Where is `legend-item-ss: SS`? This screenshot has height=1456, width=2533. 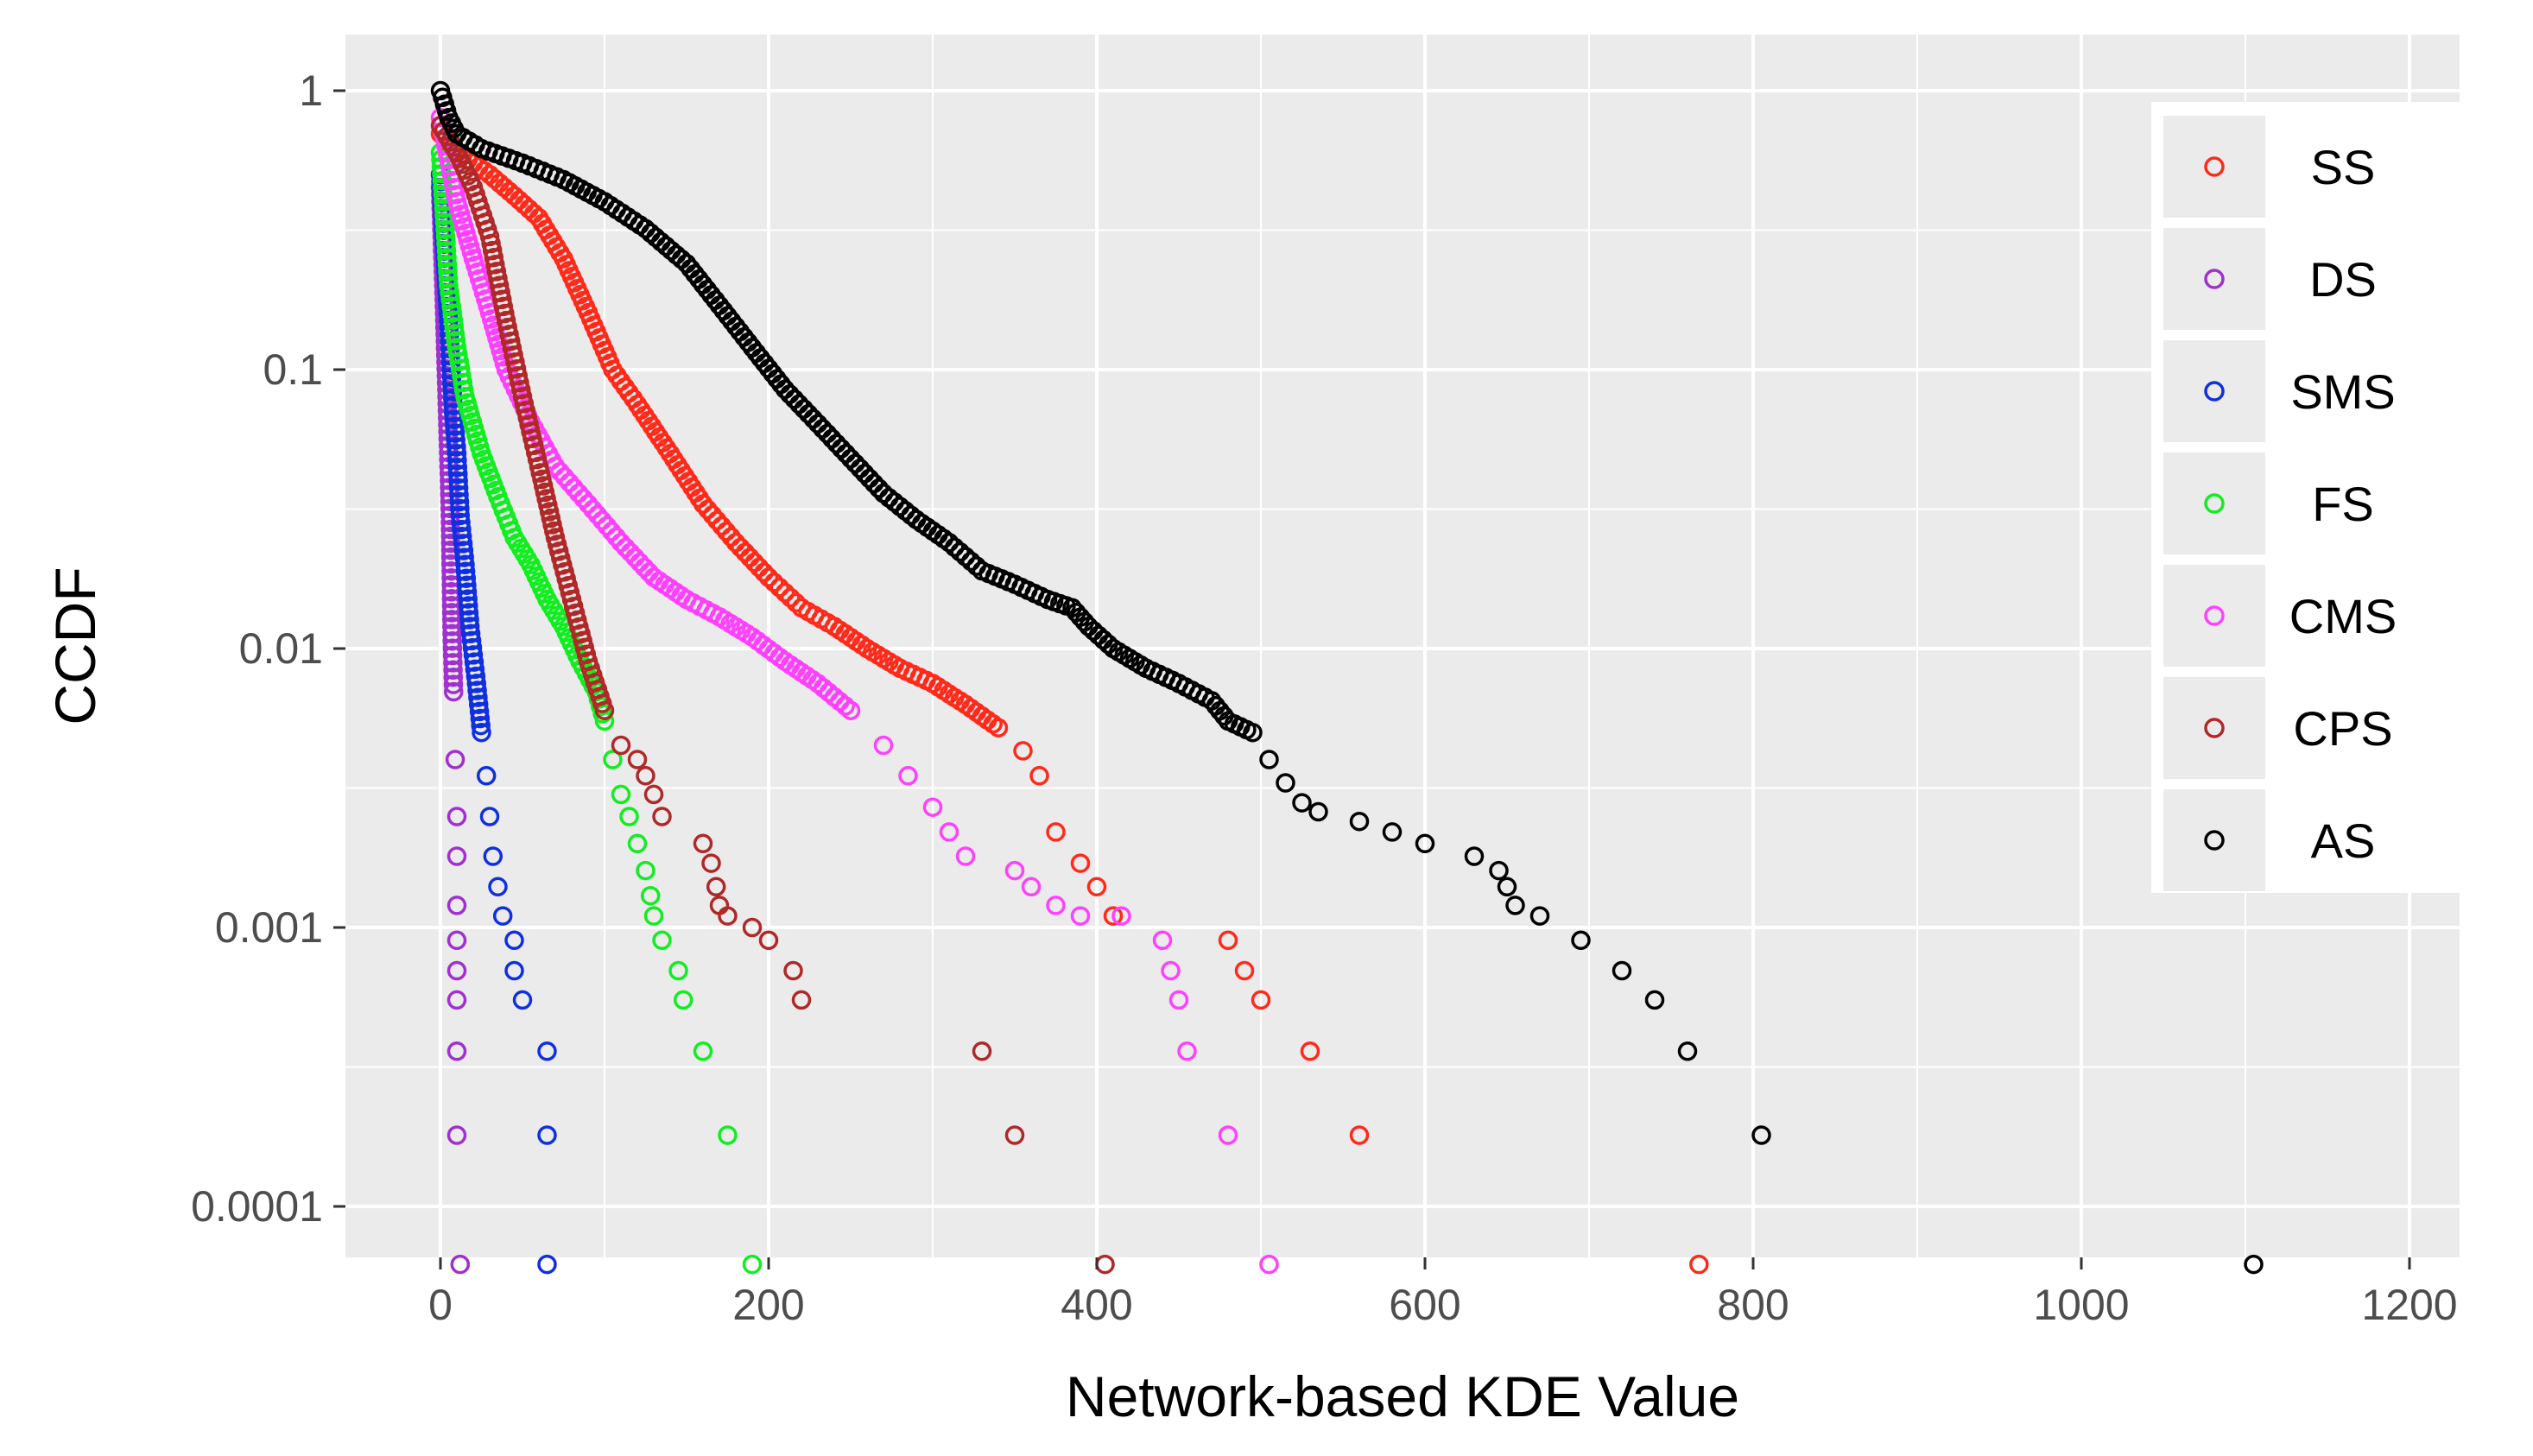 legend-item-ss: SS is located at coordinates (2269, 167).